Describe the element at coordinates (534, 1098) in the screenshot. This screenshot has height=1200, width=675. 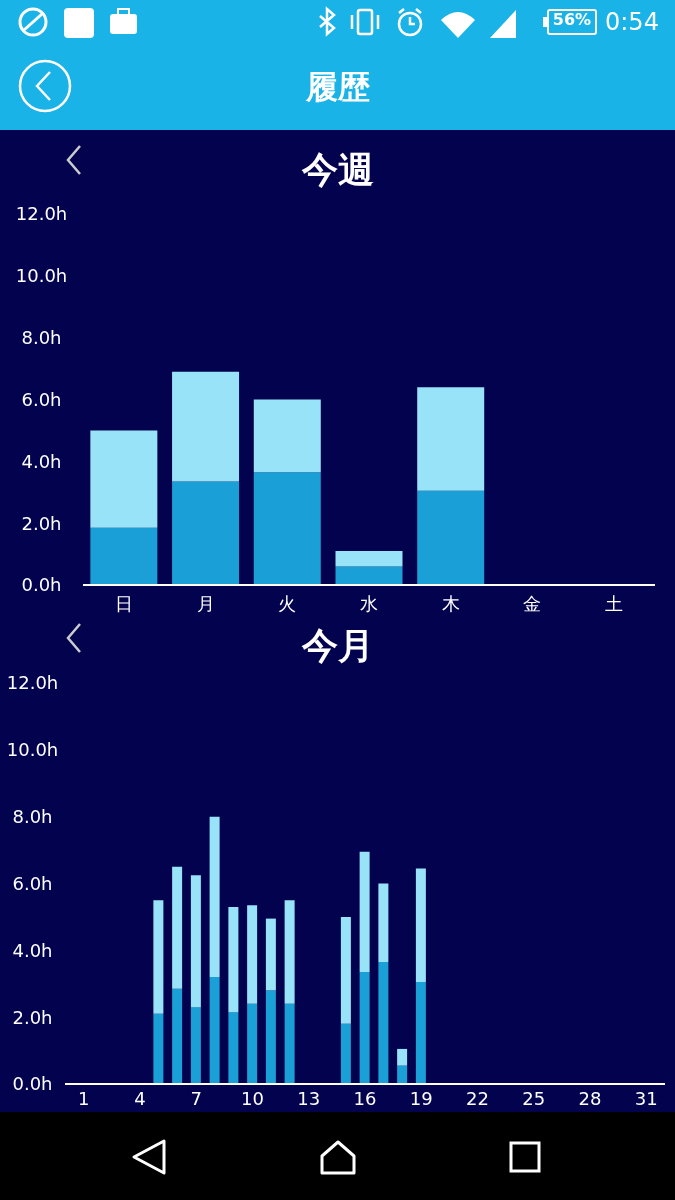
I see `x-tick-label: 25` at that location.